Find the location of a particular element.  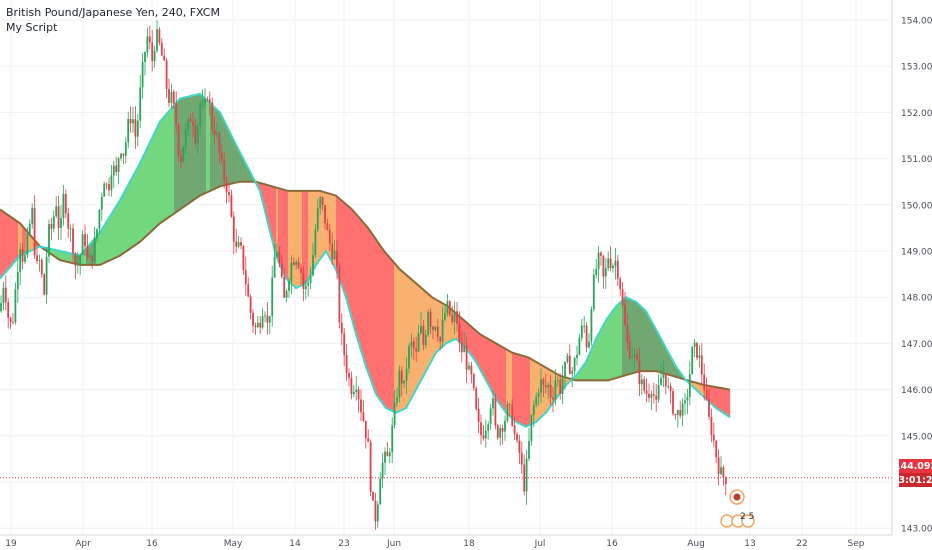

event-markers: 2 5 is located at coordinates (737, 508).